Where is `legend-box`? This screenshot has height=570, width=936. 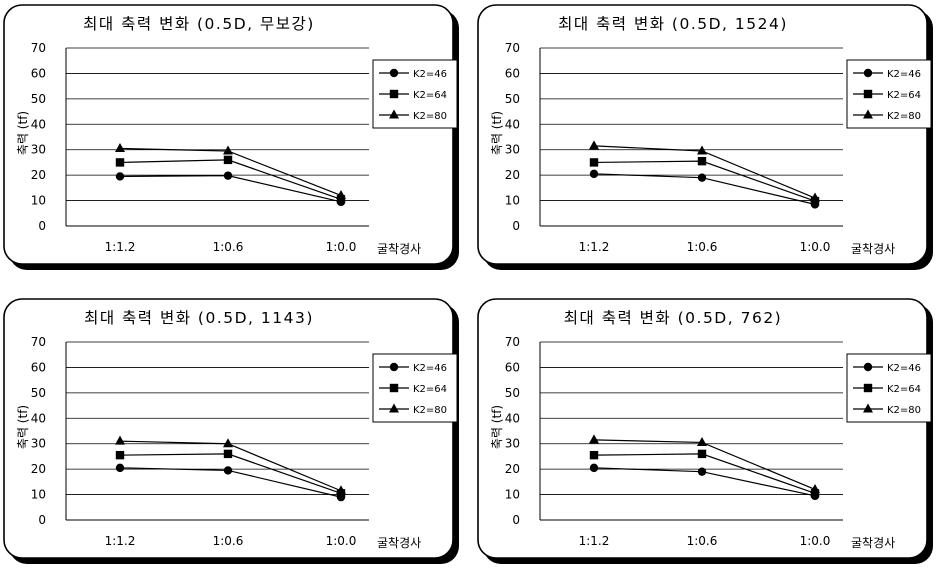
legend-box is located at coordinates (415, 94).